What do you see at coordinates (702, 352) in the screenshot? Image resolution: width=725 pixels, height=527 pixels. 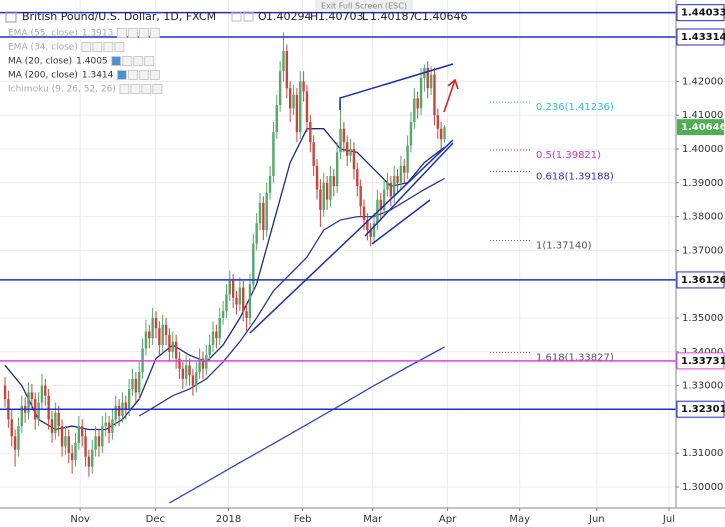 I see `y-tick-label: 1.34000` at bounding box center [702, 352].